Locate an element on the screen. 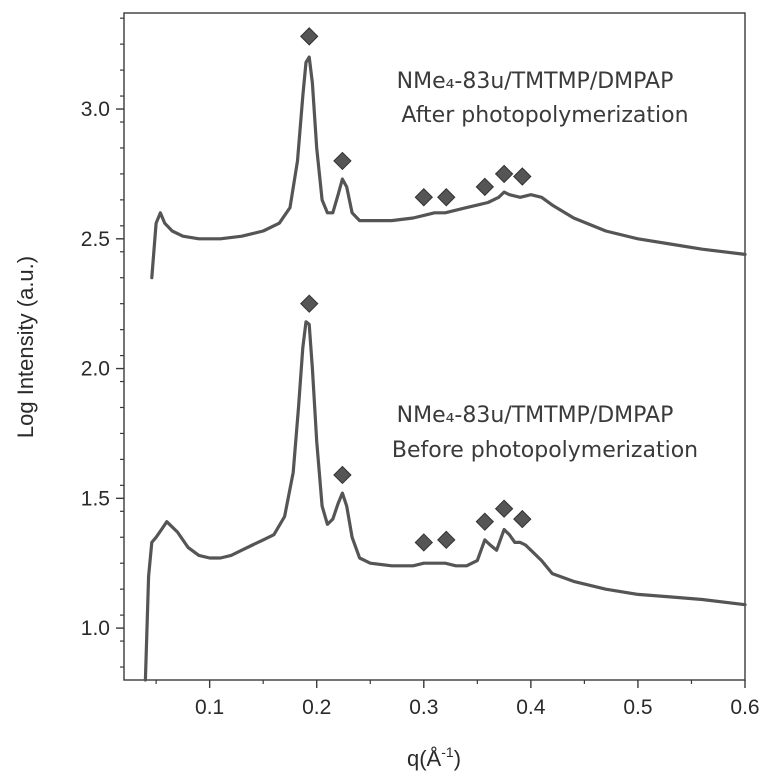 This screenshot has height=776, width=767. y-axis-title: Log Intensity (a.u.) is located at coordinates (25, 347).